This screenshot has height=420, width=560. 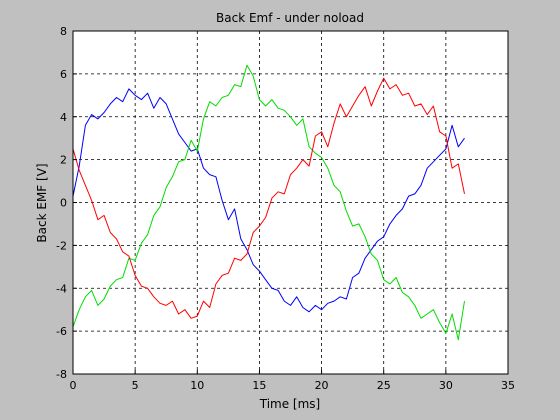 I want to click on x-tick-label: 25, so click(x=384, y=385).